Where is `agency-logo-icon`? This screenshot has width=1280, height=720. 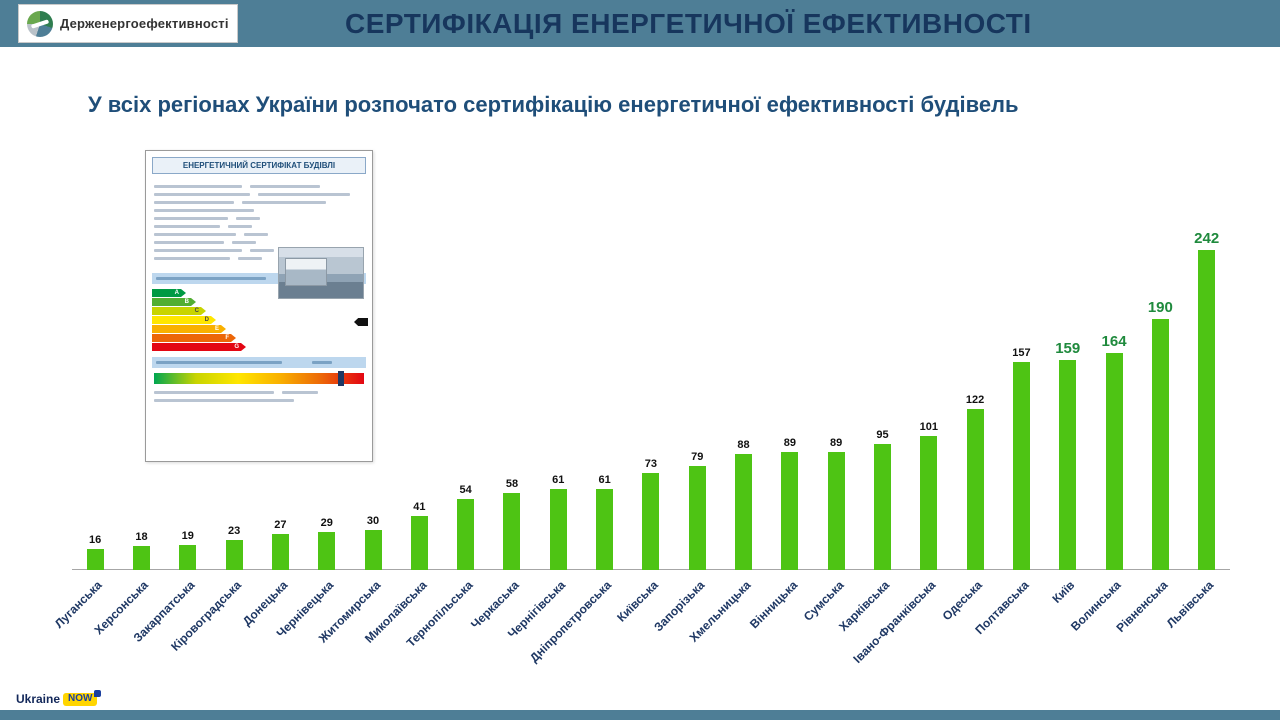 agency-logo-icon is located at coordinates (40, 23).